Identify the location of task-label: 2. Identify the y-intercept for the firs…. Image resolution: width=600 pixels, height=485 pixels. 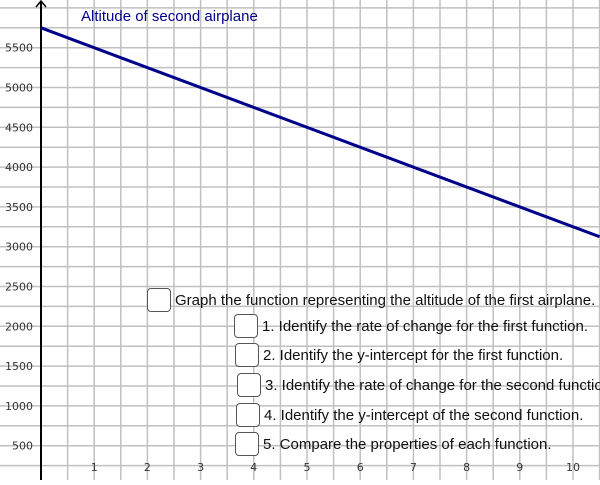
(413, 355).